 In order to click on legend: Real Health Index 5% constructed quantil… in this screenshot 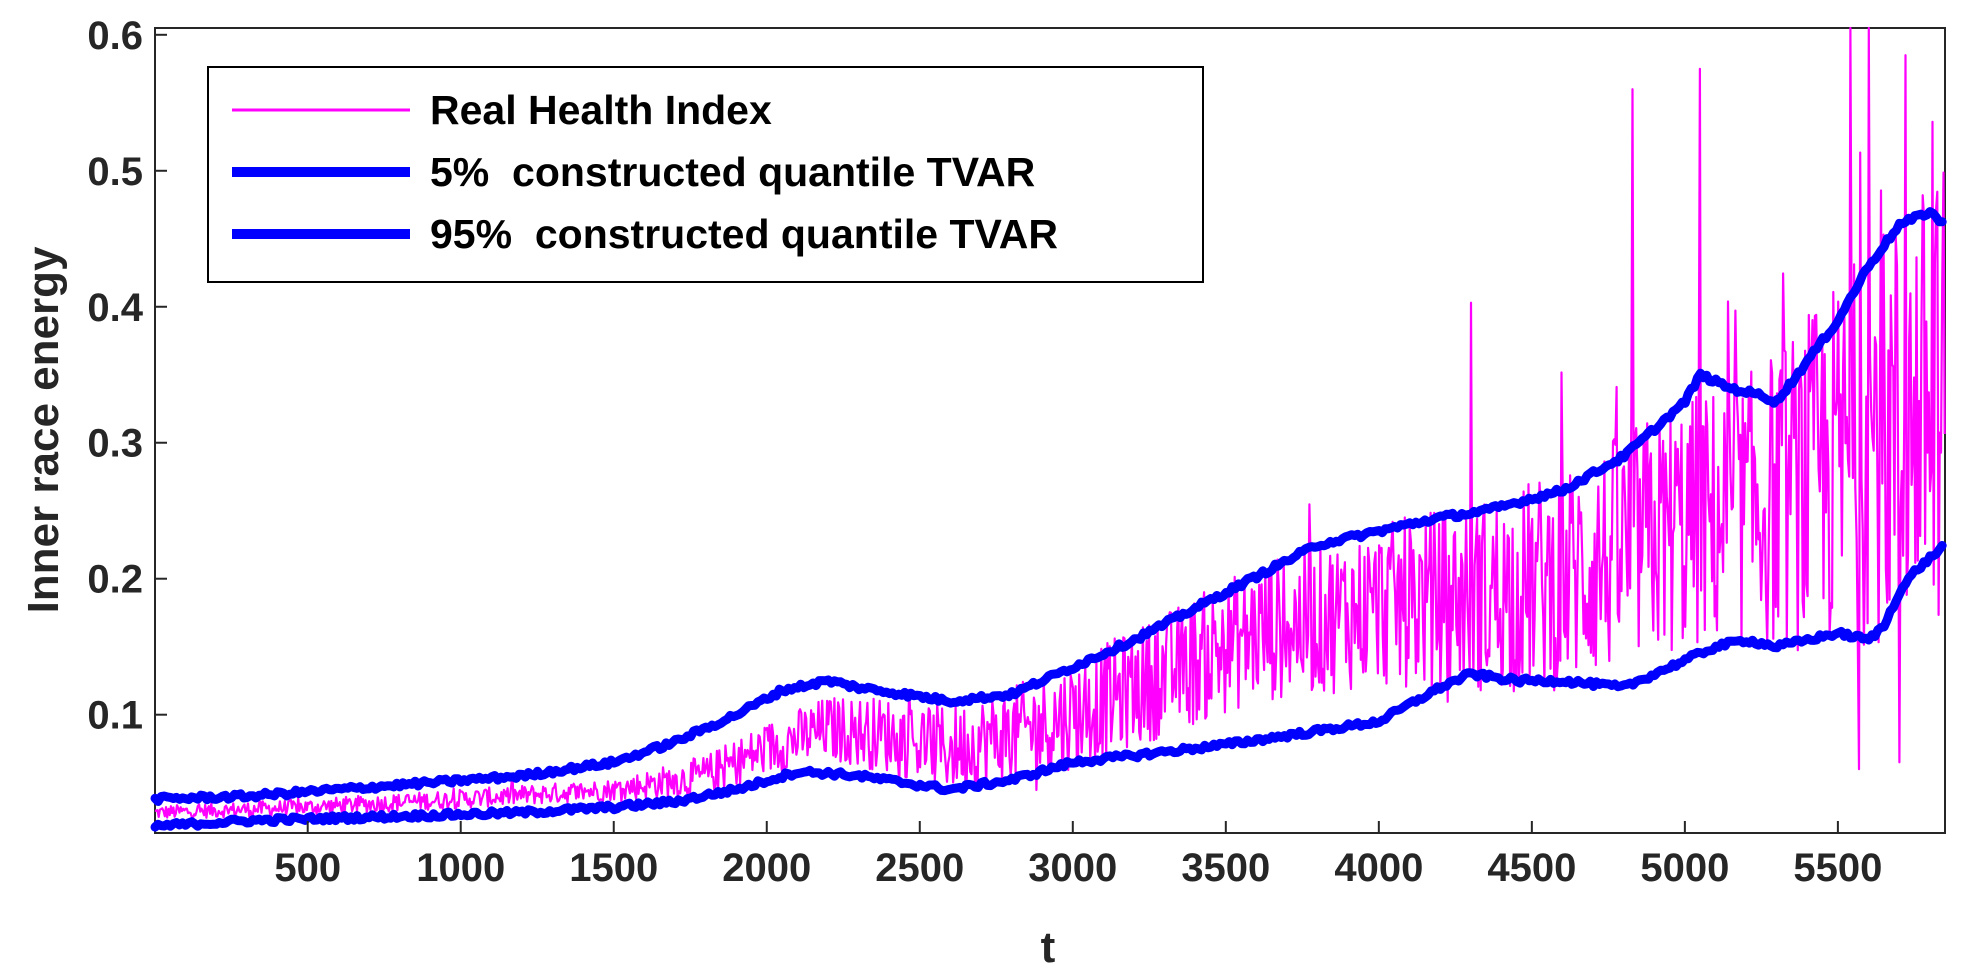, I will do `click(705, 174)`.